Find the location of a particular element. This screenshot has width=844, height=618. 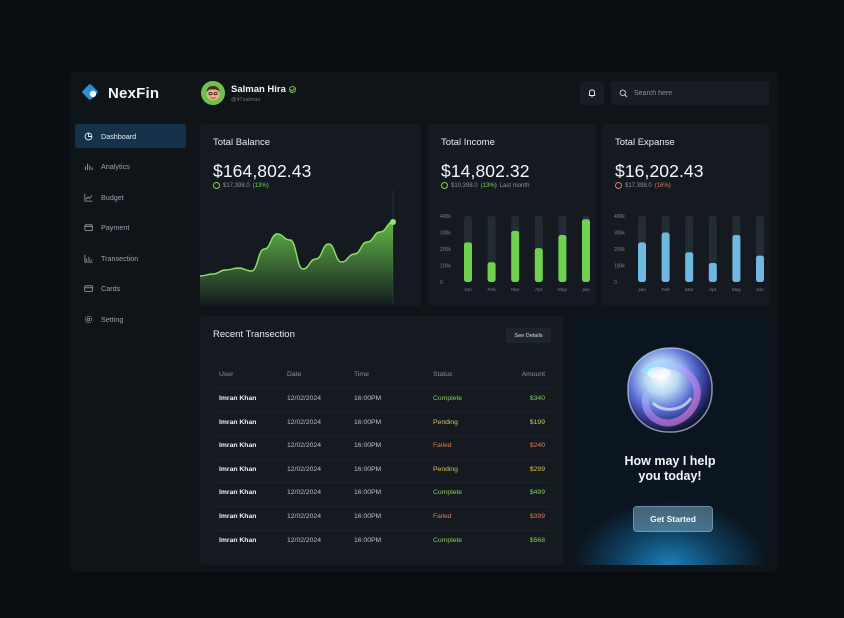

gear-icon is located at coordinates (88, 319).